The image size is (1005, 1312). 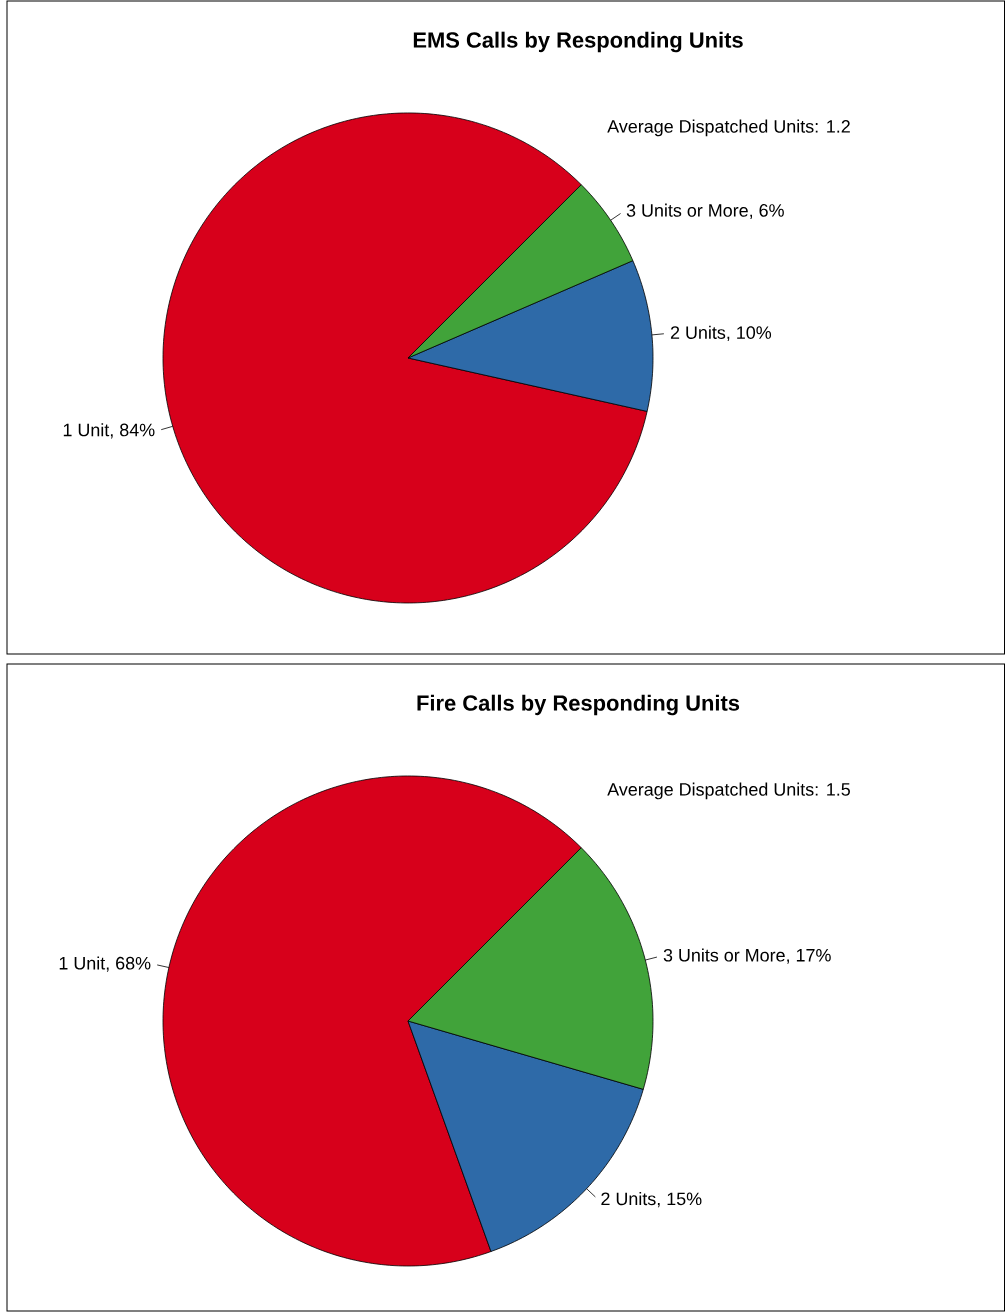 What do you see at coordinates (651, 1200) in the screenshot?
I see `slice-label: 2 Units, 15%` at bounding box center [651, 1200].